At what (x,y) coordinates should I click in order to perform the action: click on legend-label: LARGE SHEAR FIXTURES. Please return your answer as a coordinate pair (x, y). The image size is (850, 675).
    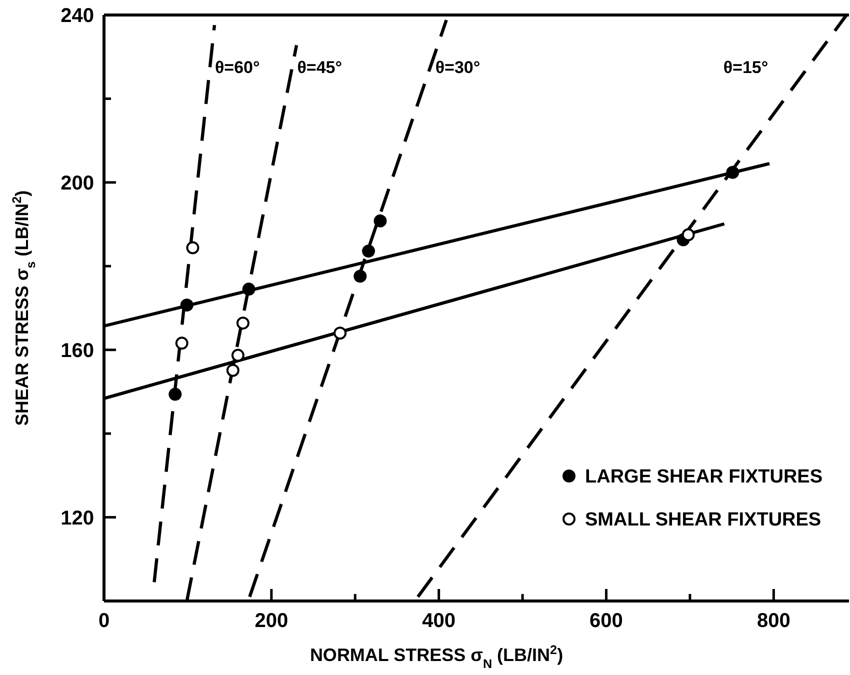
    Looking at the image, I should click on (704, 477).